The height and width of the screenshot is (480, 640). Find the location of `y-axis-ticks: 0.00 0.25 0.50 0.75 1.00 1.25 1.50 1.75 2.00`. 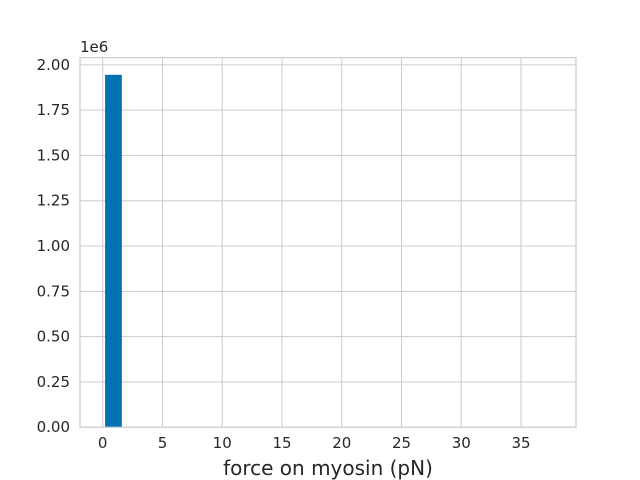

y-axis-ticks: 0.00 0.25 0.50 0.75 1.00 1.25 1.50 1.75 2.00 is located at coordinates (53, 246).